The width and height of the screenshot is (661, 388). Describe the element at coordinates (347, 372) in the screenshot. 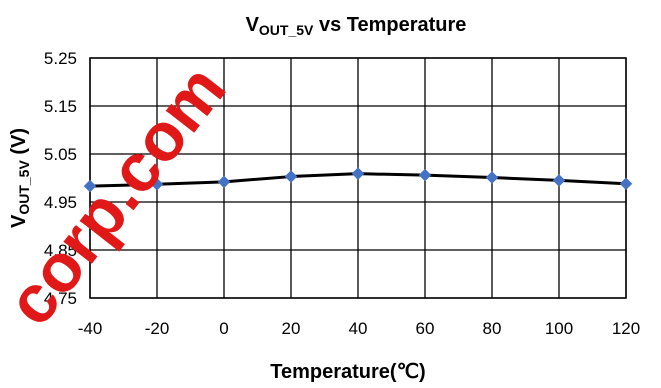

I see `x-axis-title: Temperature(℃)` at that location.